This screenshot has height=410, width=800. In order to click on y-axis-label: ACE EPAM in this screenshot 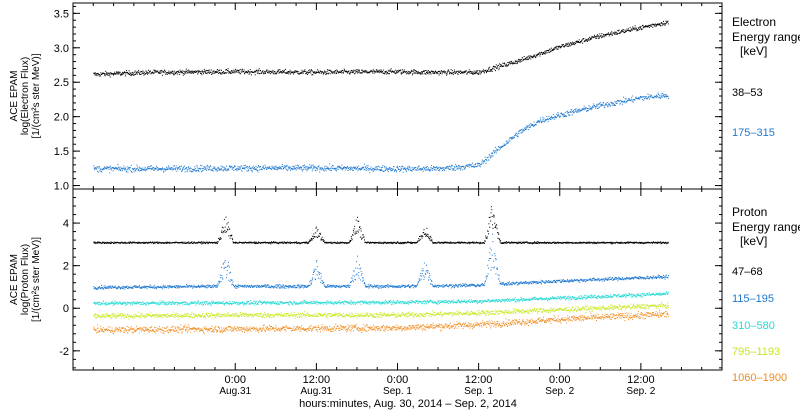, I will do `click(14, 279)`.